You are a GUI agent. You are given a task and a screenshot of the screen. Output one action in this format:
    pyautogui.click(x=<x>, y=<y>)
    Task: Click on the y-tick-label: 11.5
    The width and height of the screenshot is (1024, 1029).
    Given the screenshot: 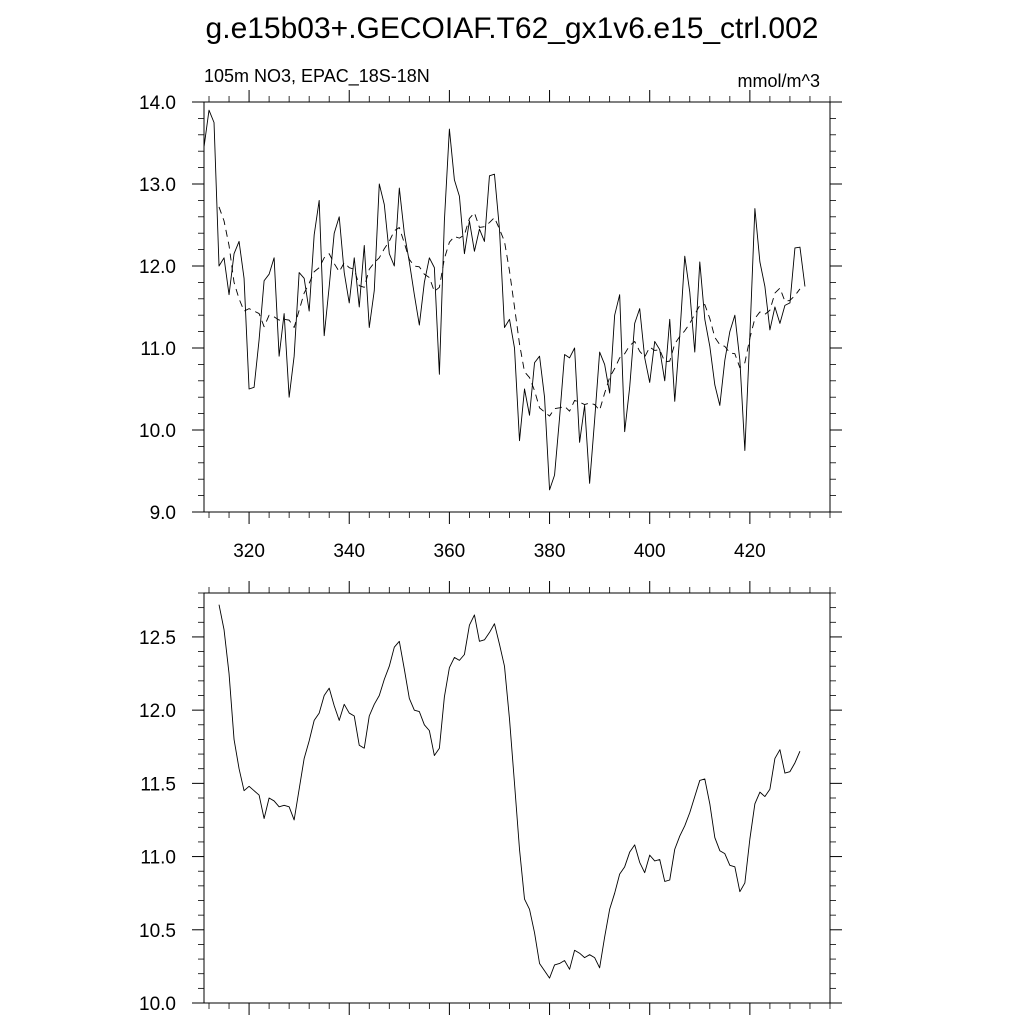 What is the action you would take?
    pyautogui.click(x=158, y=784)
    